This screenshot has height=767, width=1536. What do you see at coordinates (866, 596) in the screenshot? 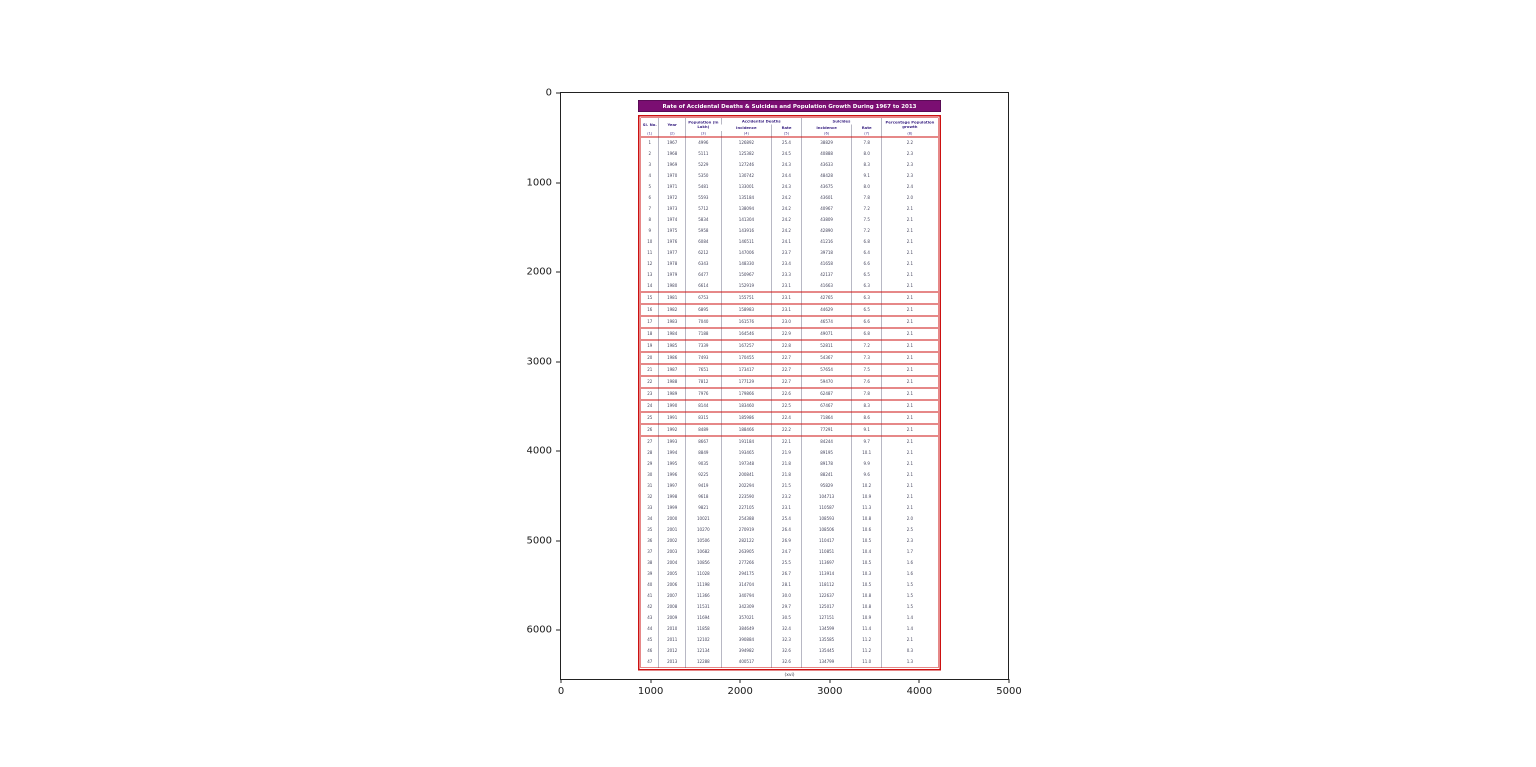
I see `table-cell: 10.8` at bounding box center [866, 596].